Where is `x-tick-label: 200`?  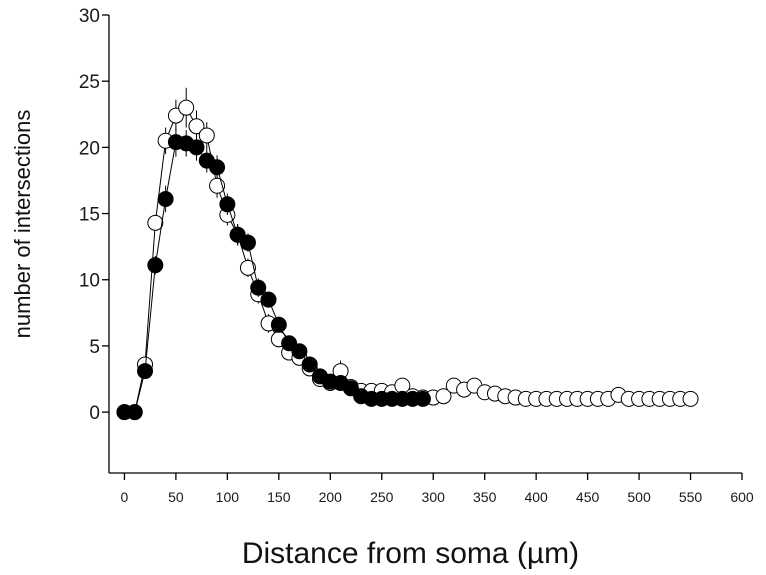 x-tick-label: 200 is located at coordinates (331, 497).